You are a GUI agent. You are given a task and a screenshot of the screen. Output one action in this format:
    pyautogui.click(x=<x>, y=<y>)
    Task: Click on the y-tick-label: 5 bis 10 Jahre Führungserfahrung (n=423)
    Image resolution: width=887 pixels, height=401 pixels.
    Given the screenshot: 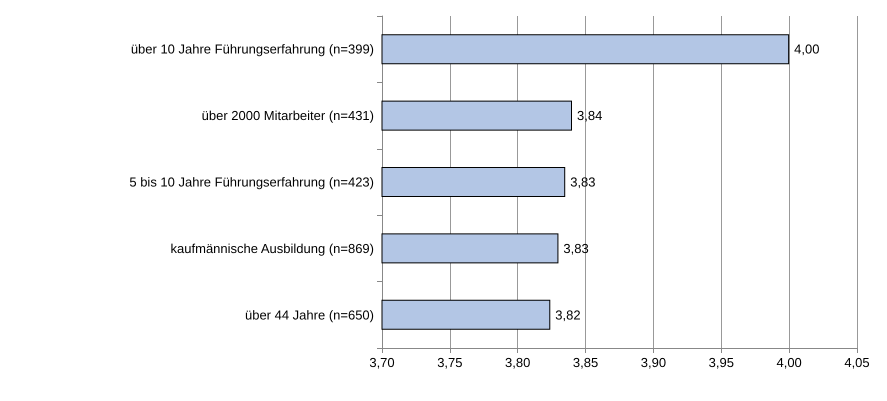 What is the action you would take?
    pyautogui.click(x=251, y=182)
    